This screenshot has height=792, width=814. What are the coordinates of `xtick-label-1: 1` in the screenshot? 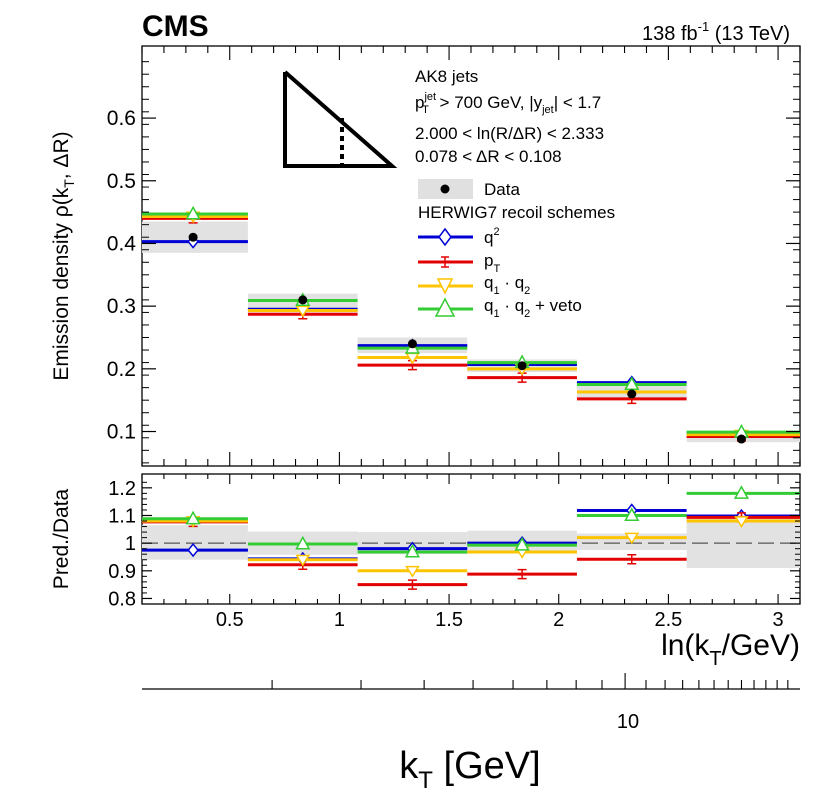 It's located at (339, 620).